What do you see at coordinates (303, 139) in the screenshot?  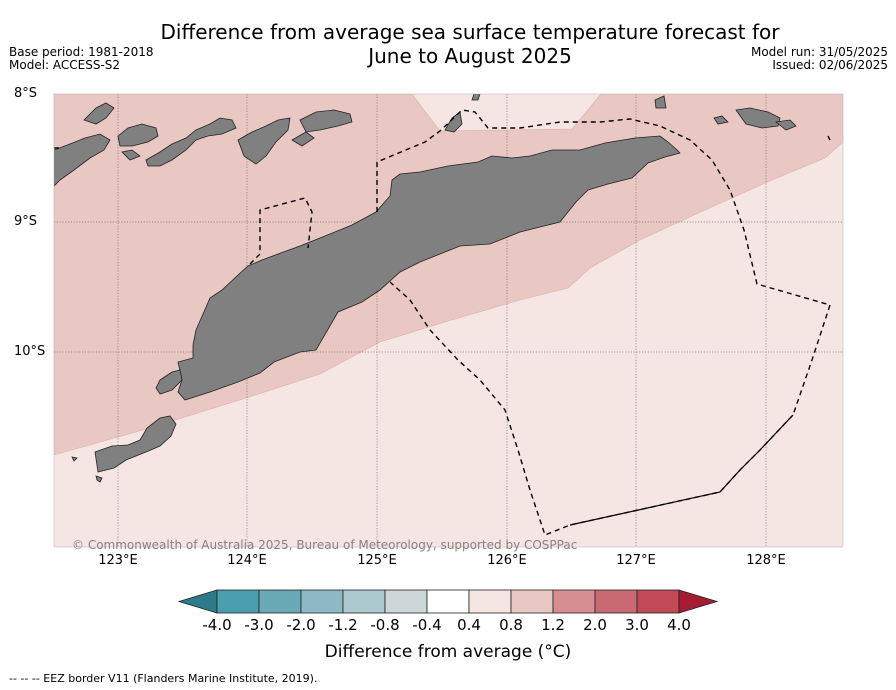 I see `island-g` at bounding box center [303, 139].